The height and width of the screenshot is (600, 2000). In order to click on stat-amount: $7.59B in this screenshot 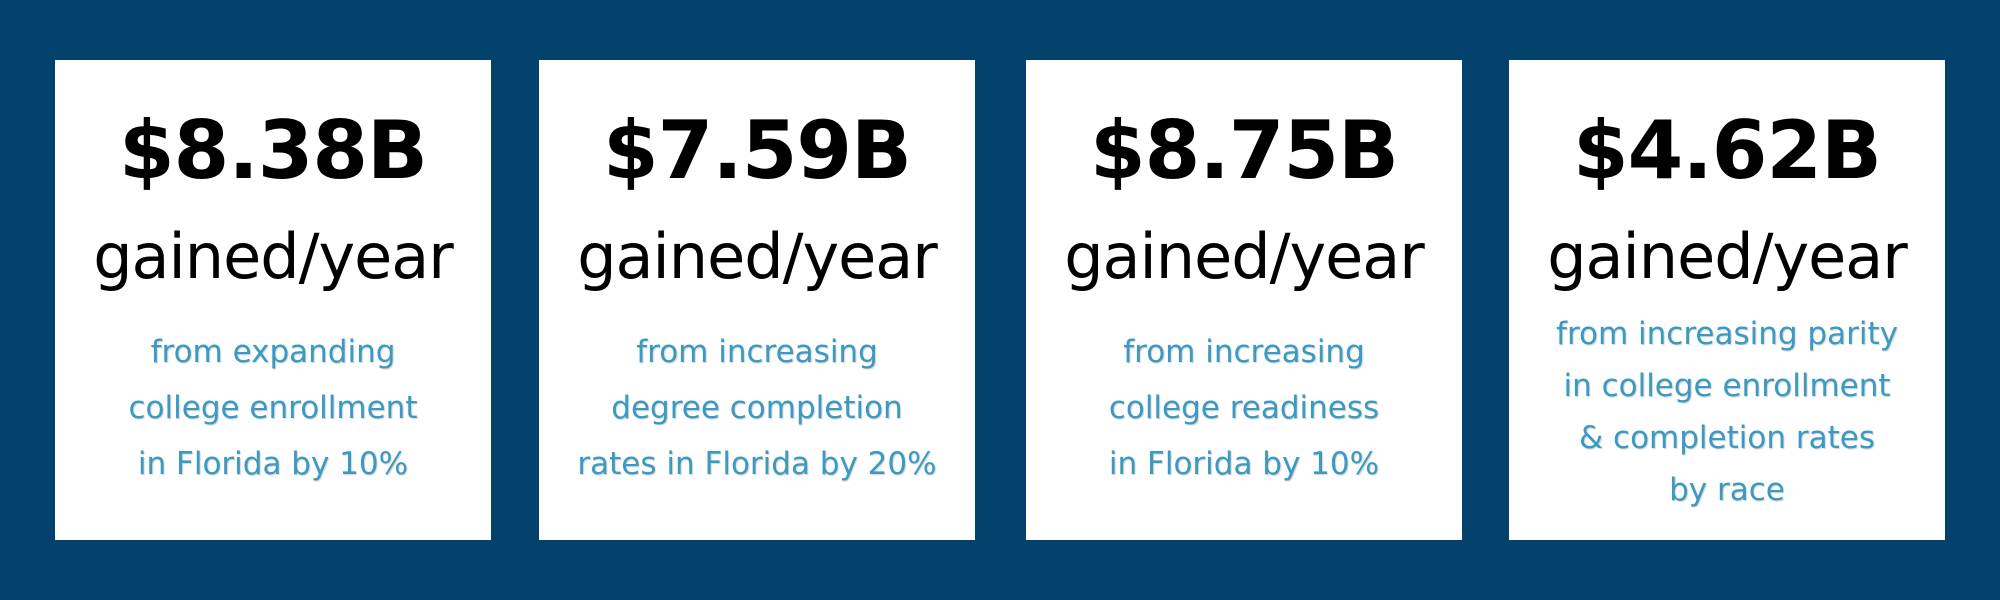, I will do `click(757, 150)`.